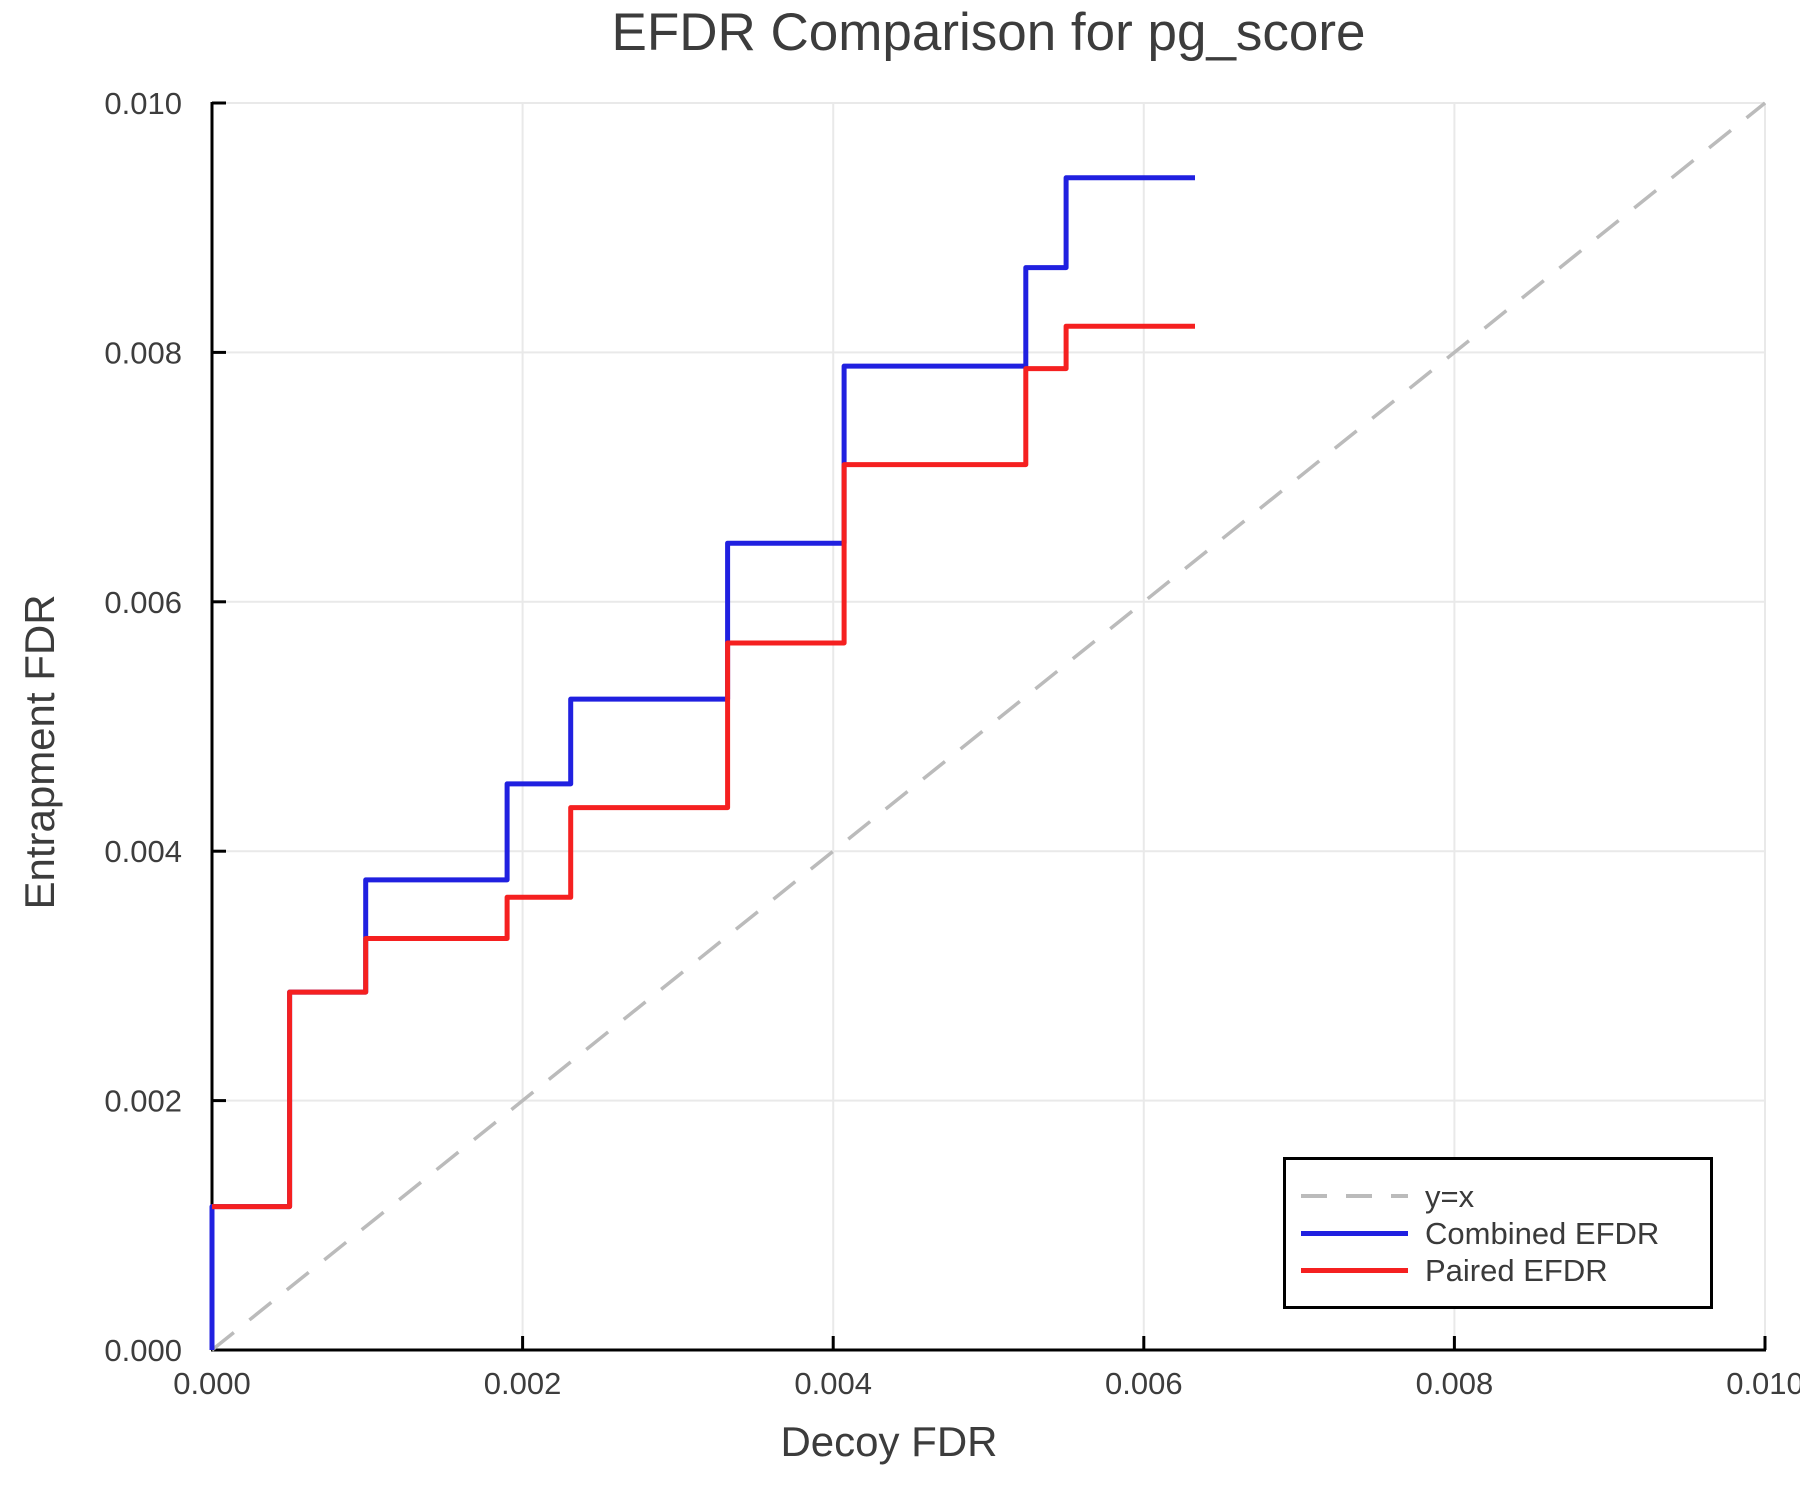  Describe the element at coordinates (889, 1441) in the screenshot. I see `x-axis-title: Decoy FDR` at that location.